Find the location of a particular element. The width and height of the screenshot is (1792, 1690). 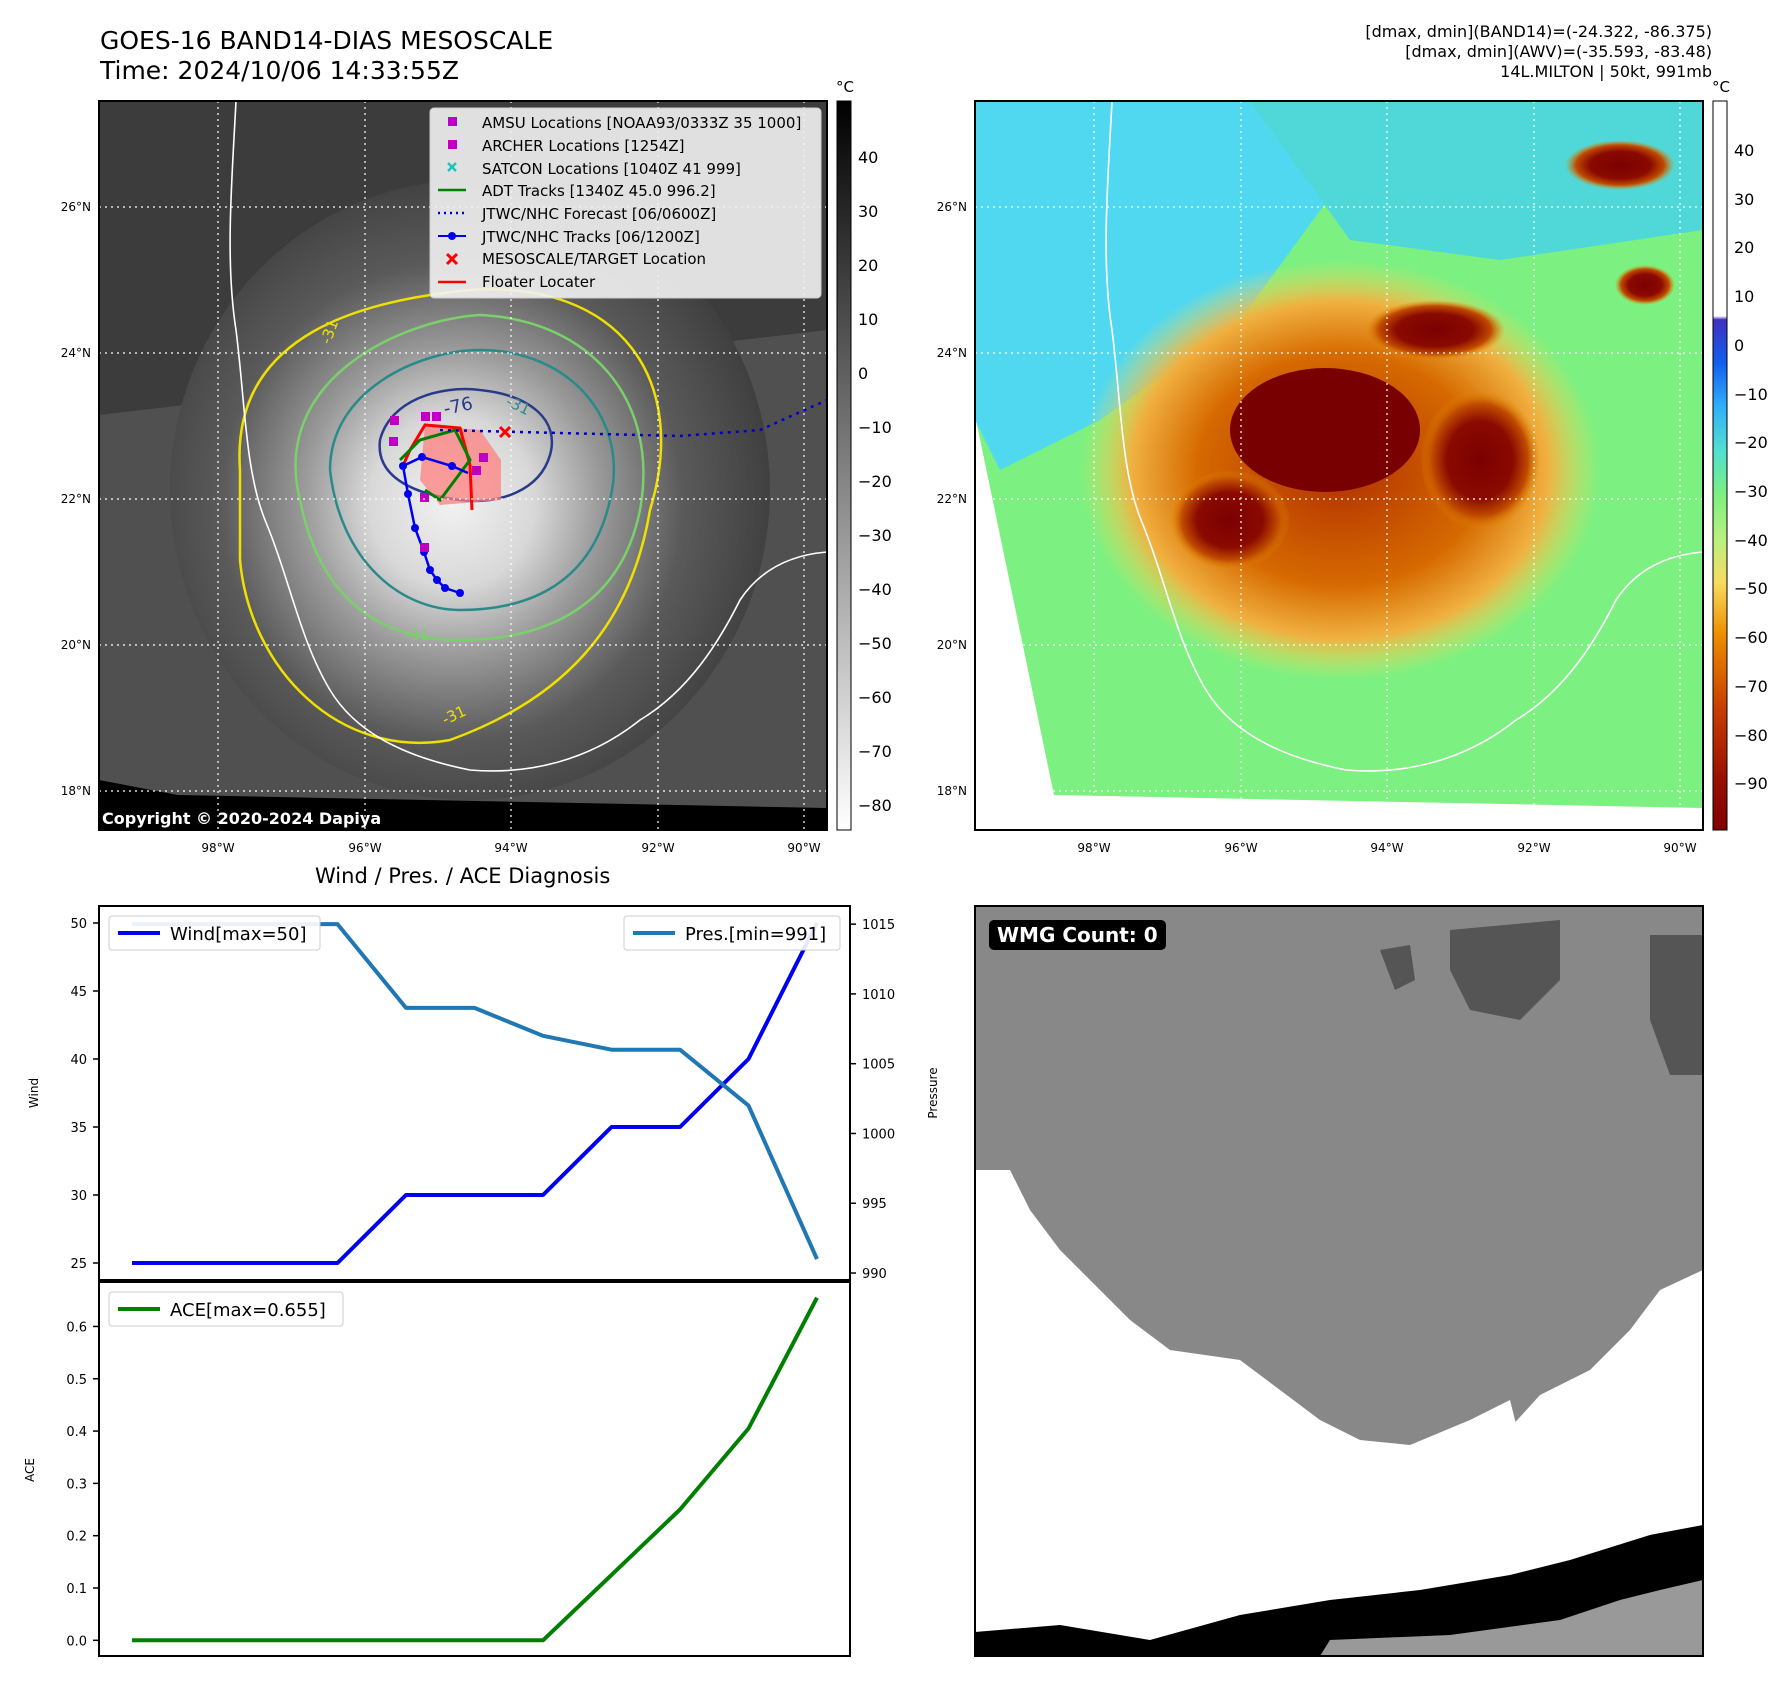

wind-legend-box is located at coordinates (214, 933).